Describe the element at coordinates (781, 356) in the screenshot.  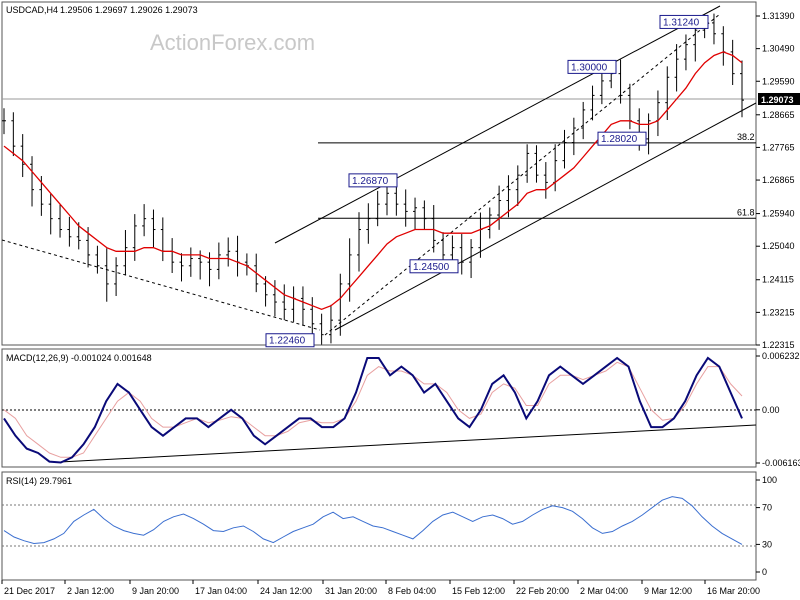
I see `macd-y-tick-label: 0.006232` at that location.